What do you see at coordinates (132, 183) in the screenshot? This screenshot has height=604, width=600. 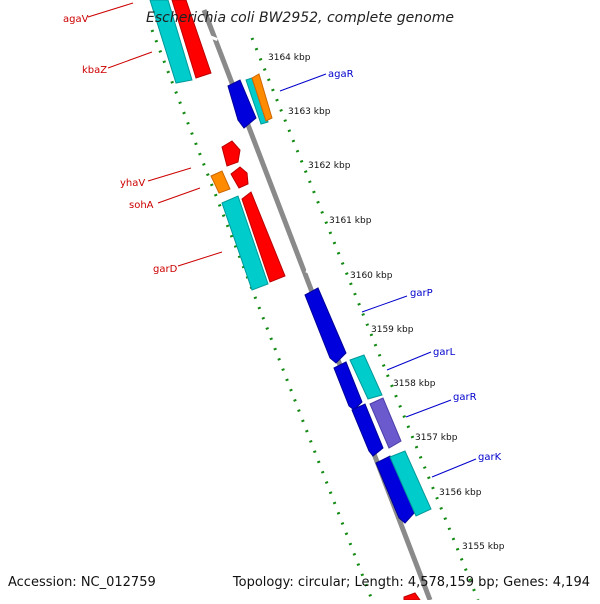 I see `gene-label-yhaV: yhaV` at bounding box center [132, 183].